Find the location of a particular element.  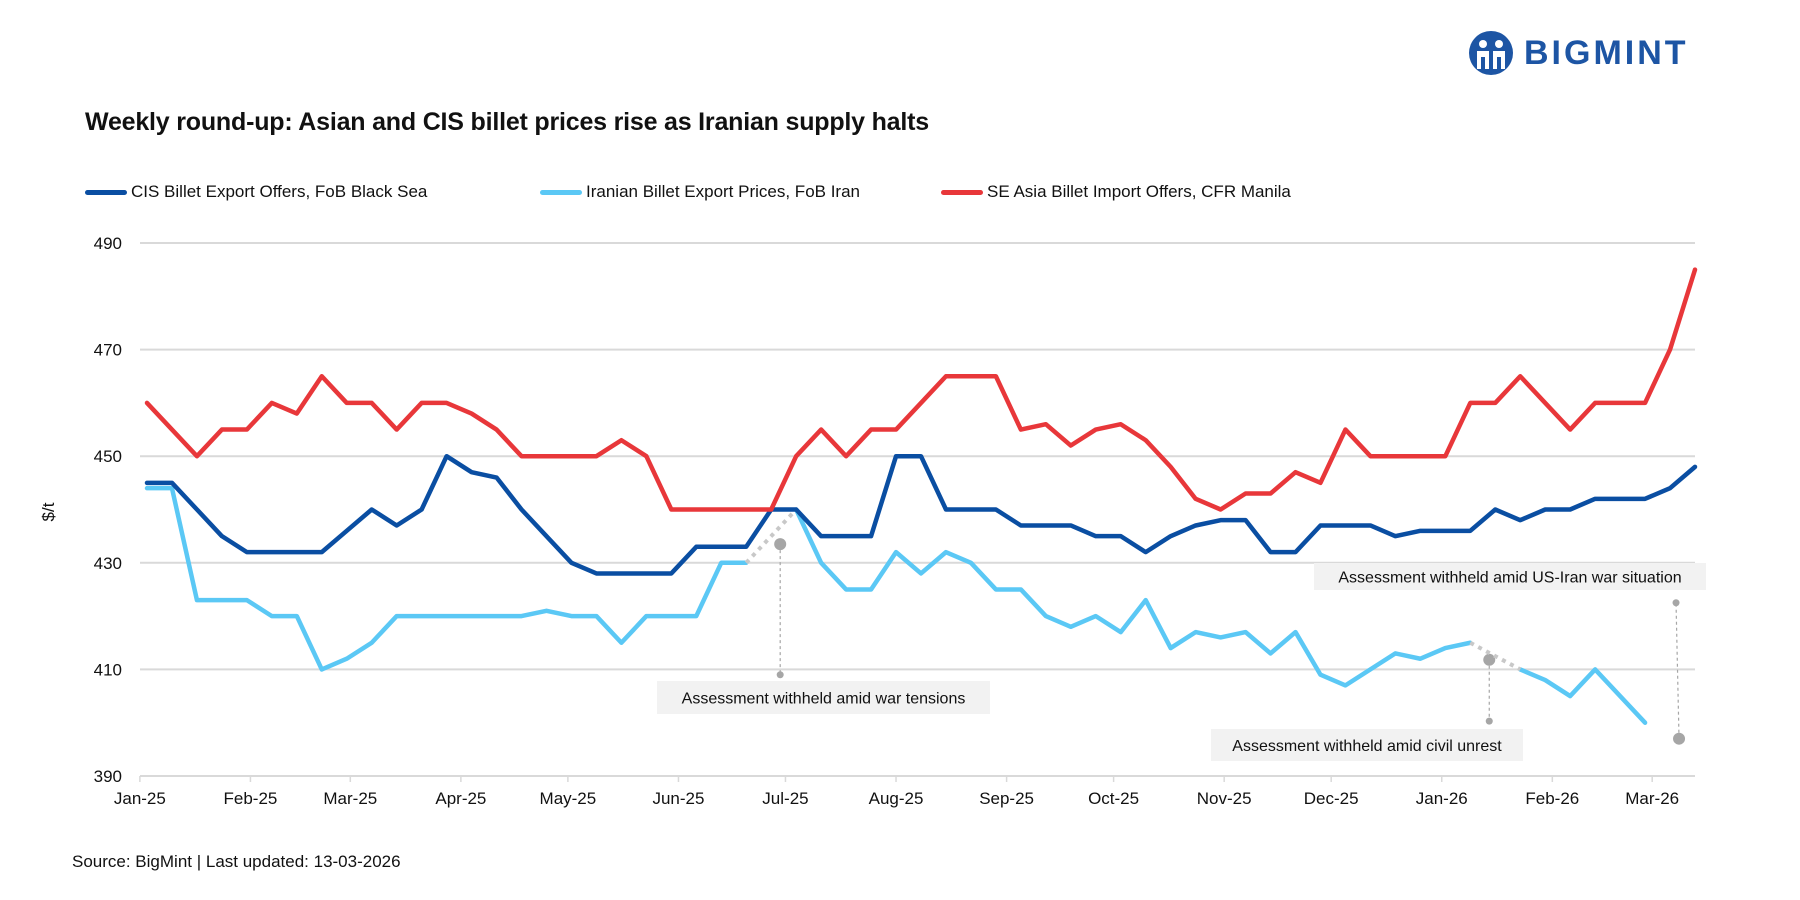

y-axis-label: $/t is located at coordinates (48, 511).